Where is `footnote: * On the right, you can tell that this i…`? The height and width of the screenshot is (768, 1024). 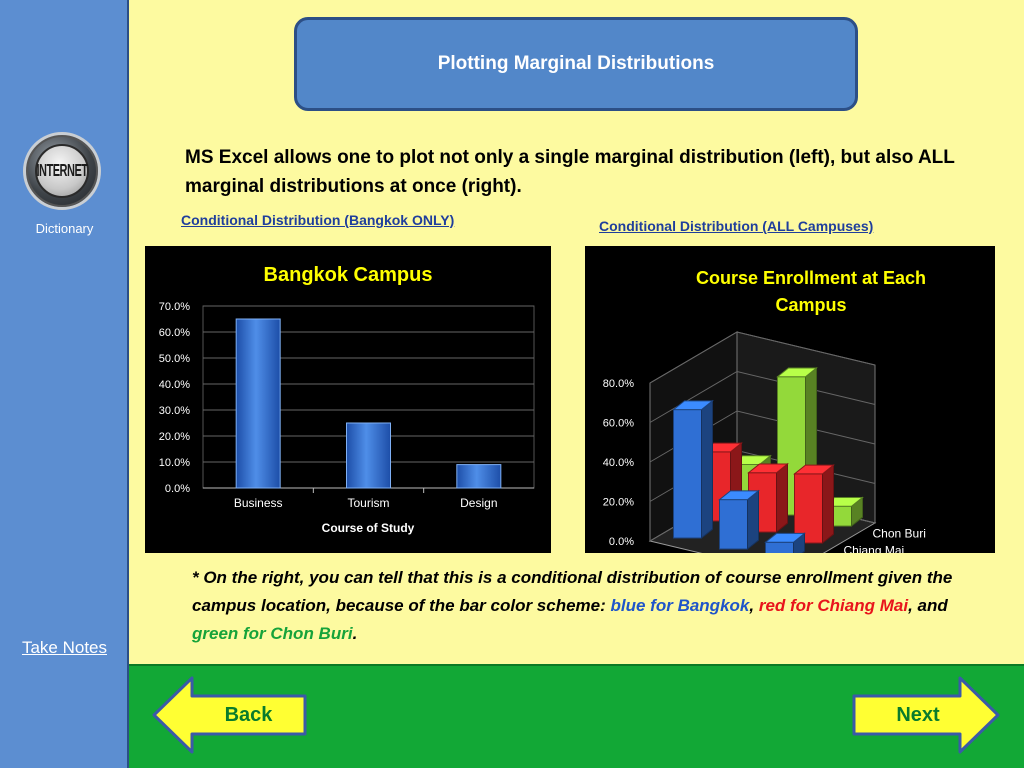
footnote: * On the right, you can tell that this i… is located at coordinates (587, 606).